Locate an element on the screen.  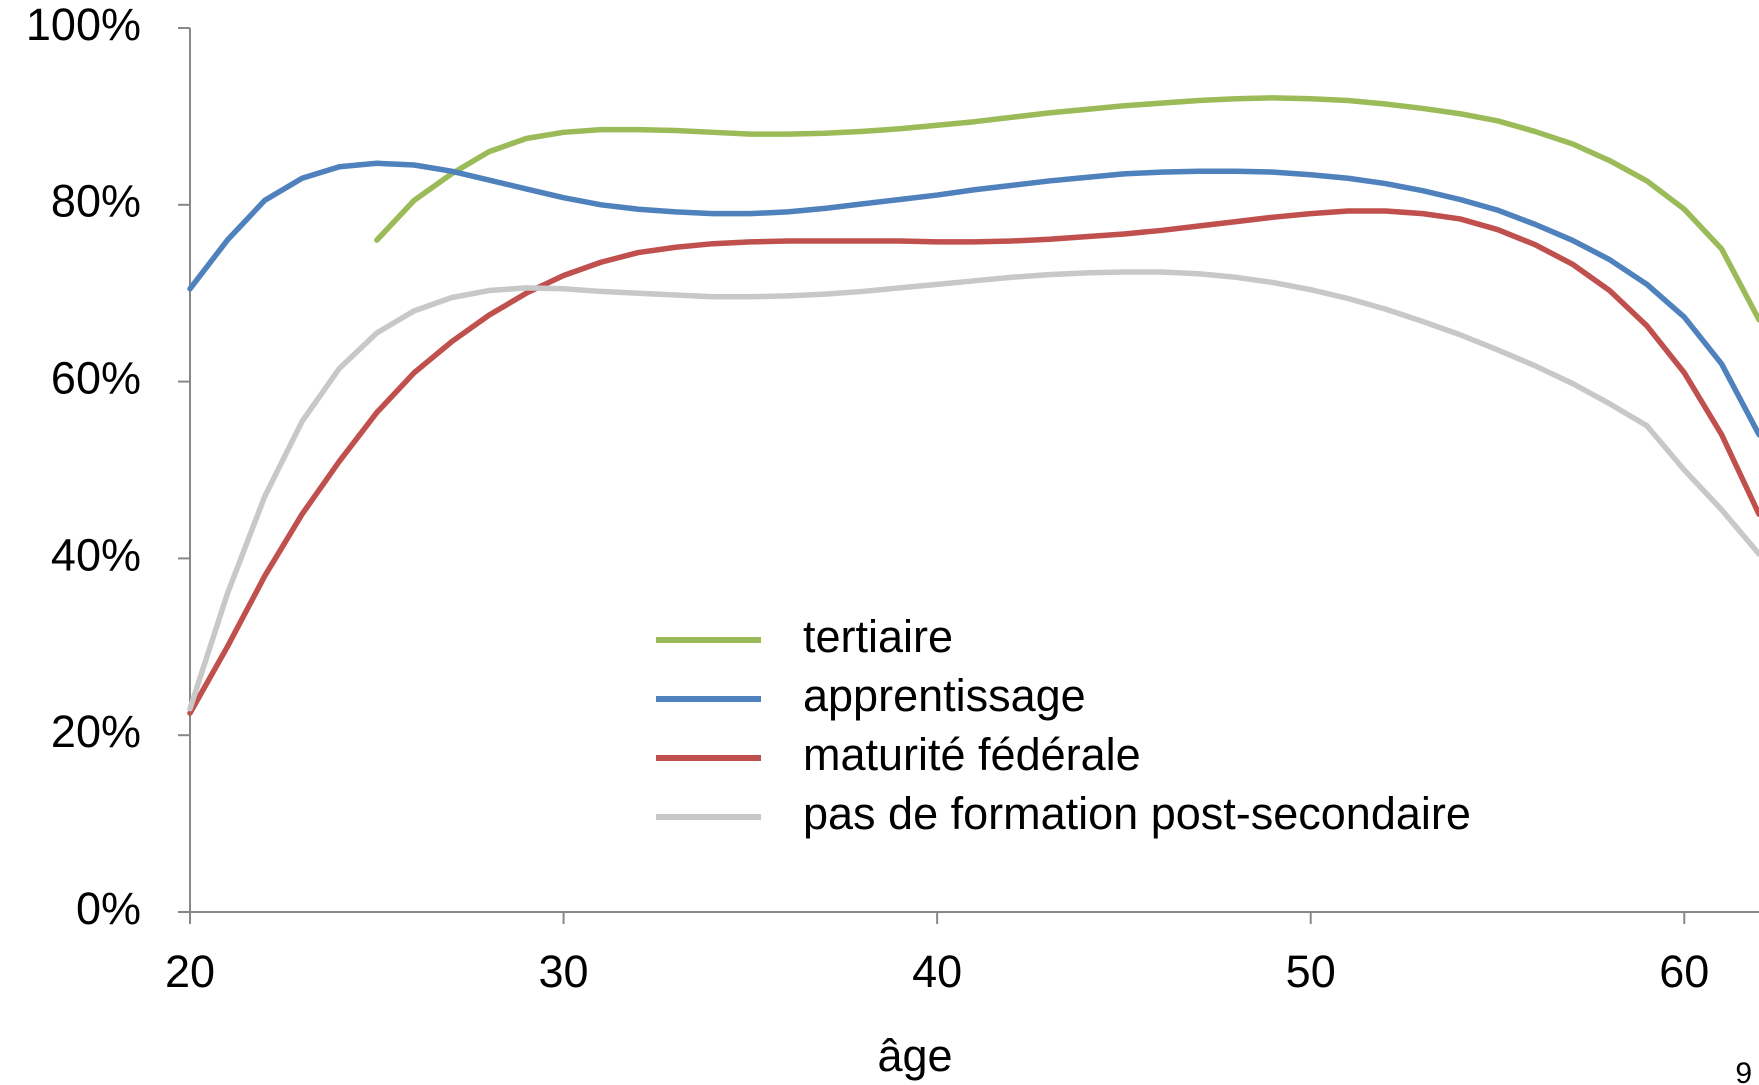
page-number: 9 is located at coordinates (1743, 1071).